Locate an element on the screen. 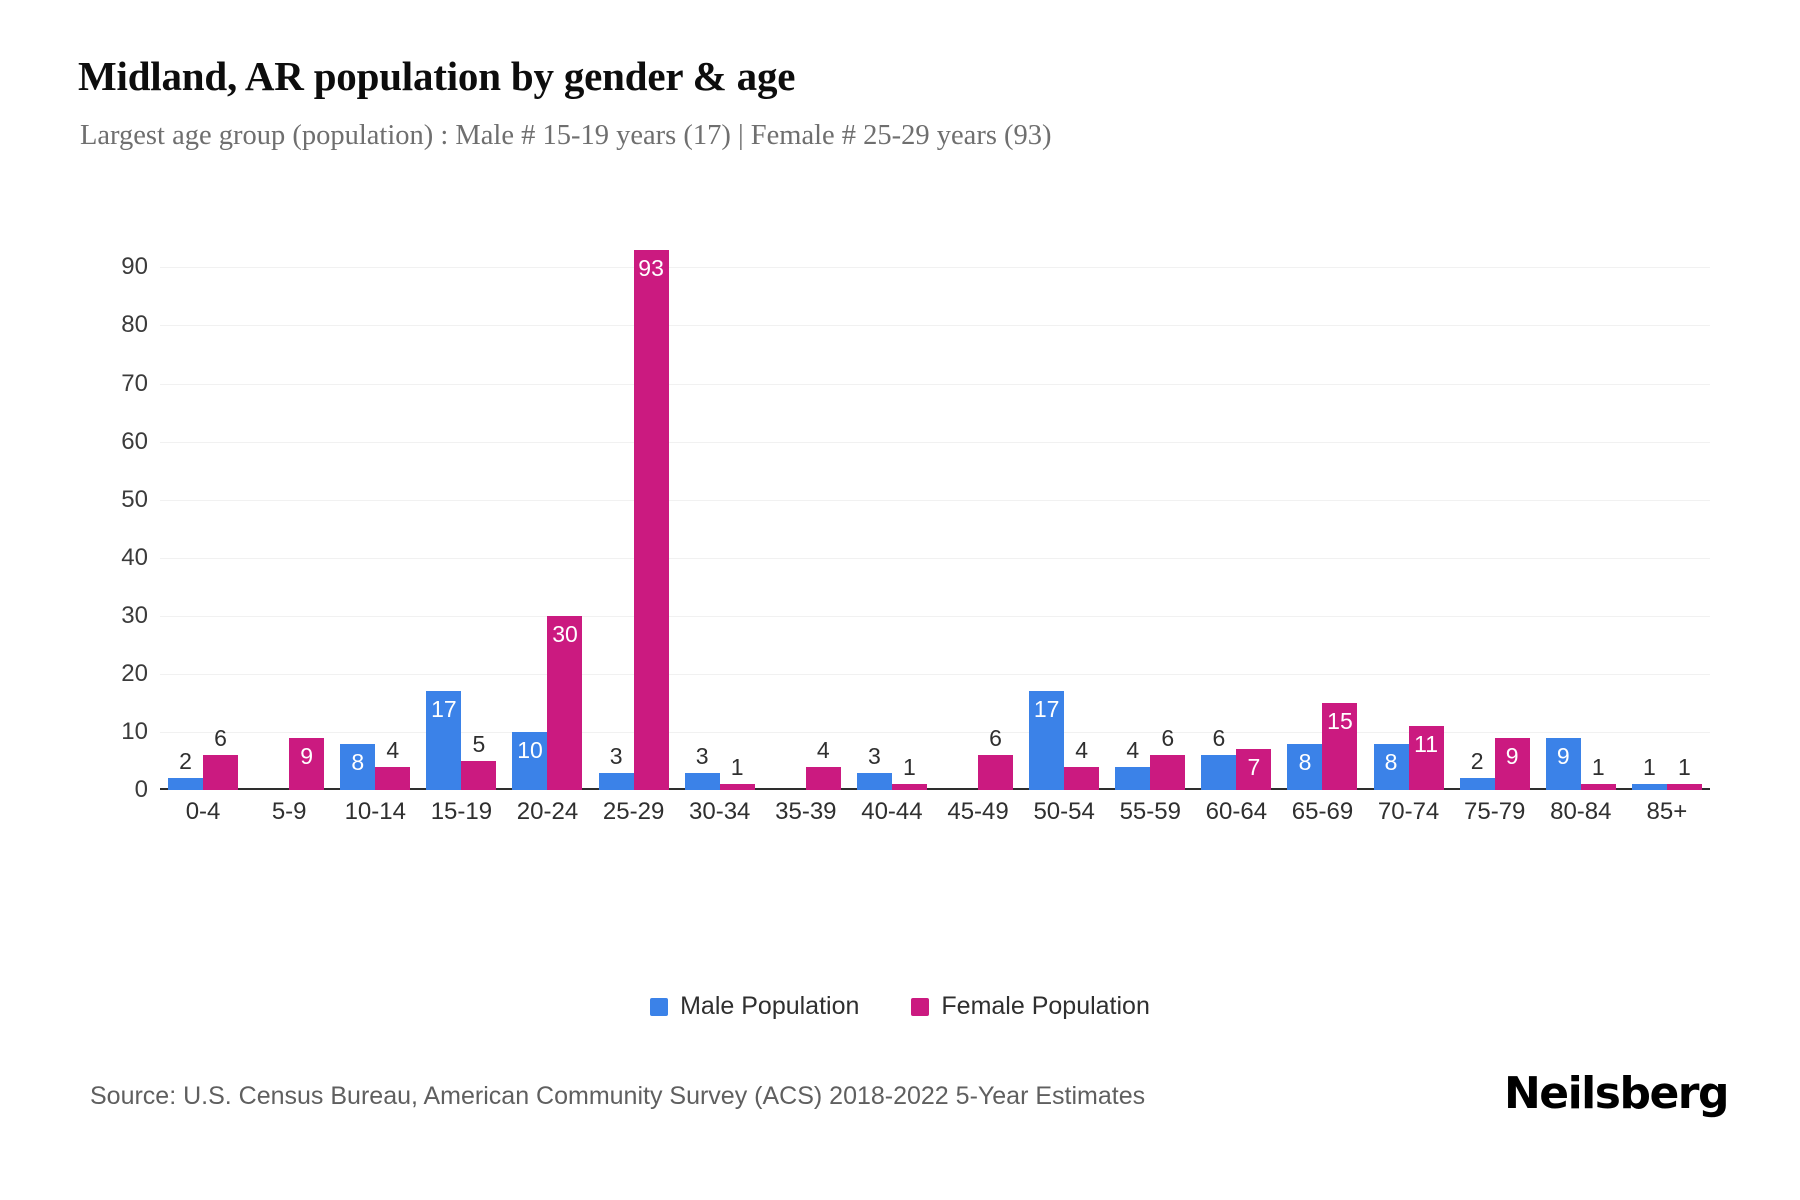 This screenshot has width=1800, height=1200. y-axis-tick-0: 0 is located at coordinates (141, 789).